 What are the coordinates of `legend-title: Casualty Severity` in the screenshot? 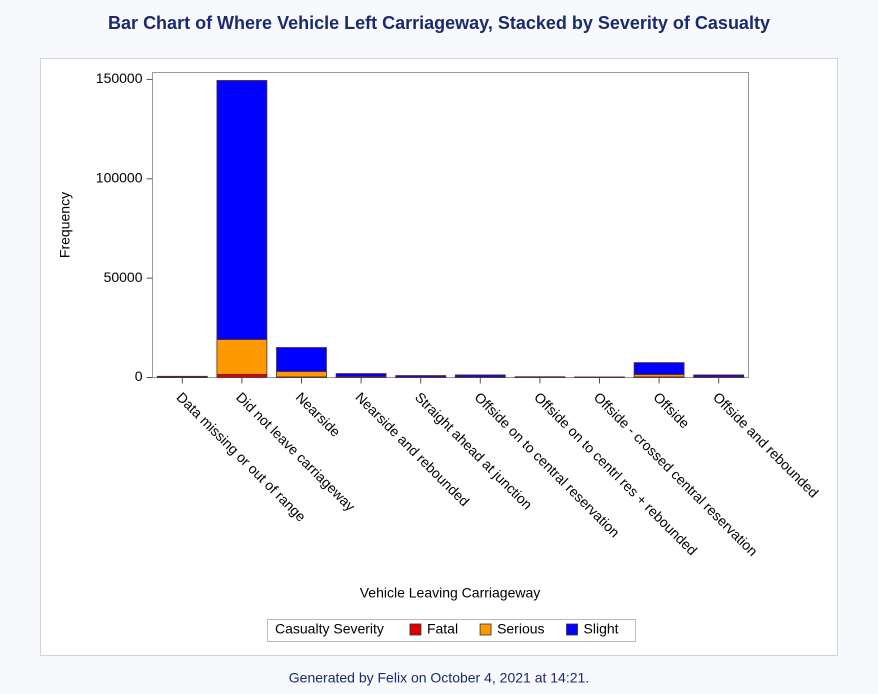 It's located at (329, 629).